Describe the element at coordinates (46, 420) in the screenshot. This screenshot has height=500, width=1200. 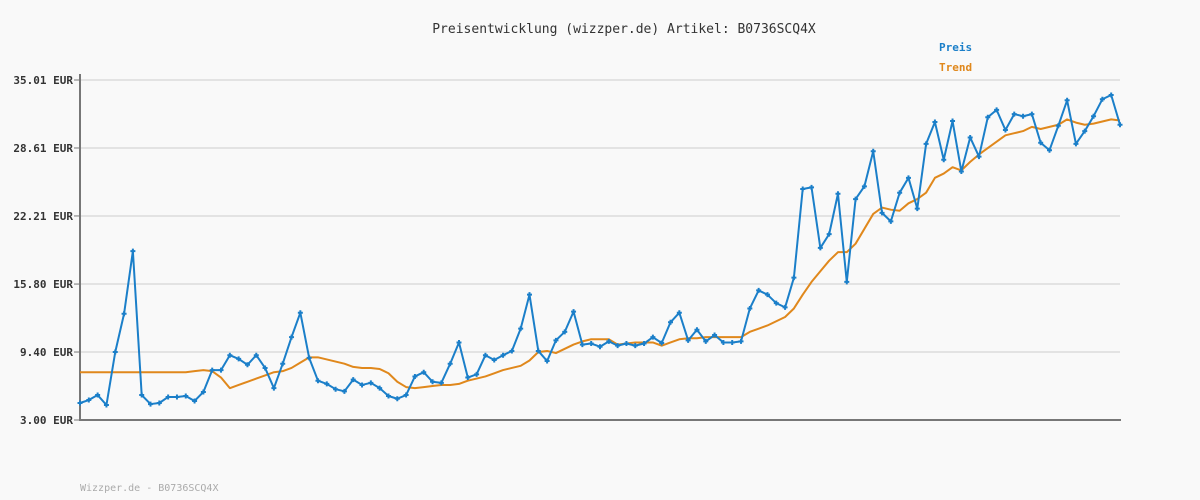
I see `y-tick-label: 3.00 EUR` at that location.